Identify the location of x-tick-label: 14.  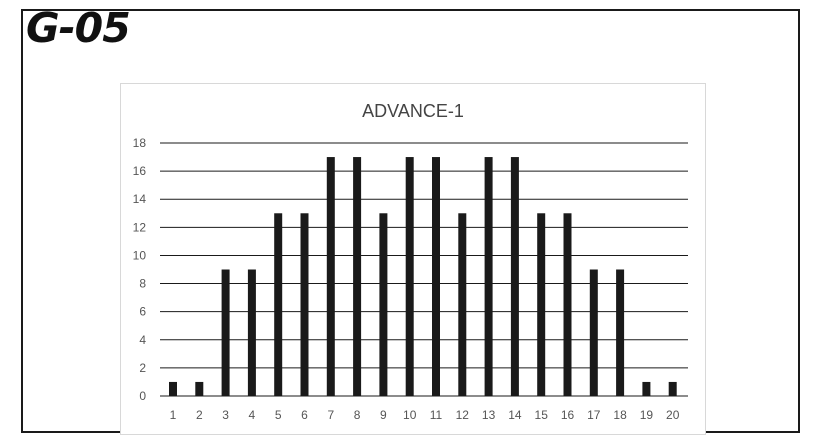
(515, 415).